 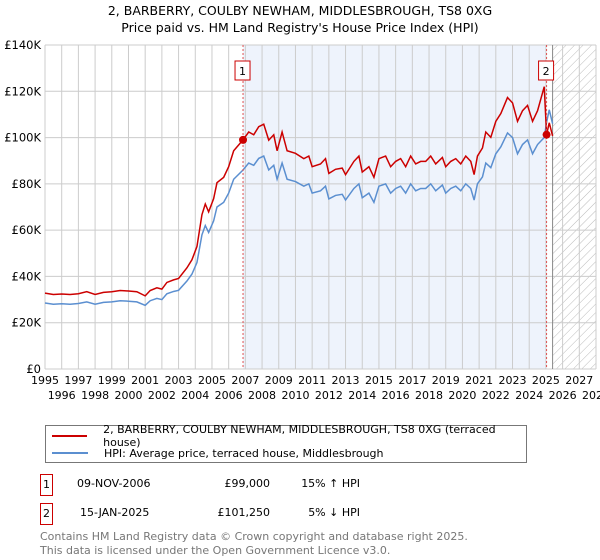 I want to click on x-tick-label: 1996, so click(x=62, y=395).